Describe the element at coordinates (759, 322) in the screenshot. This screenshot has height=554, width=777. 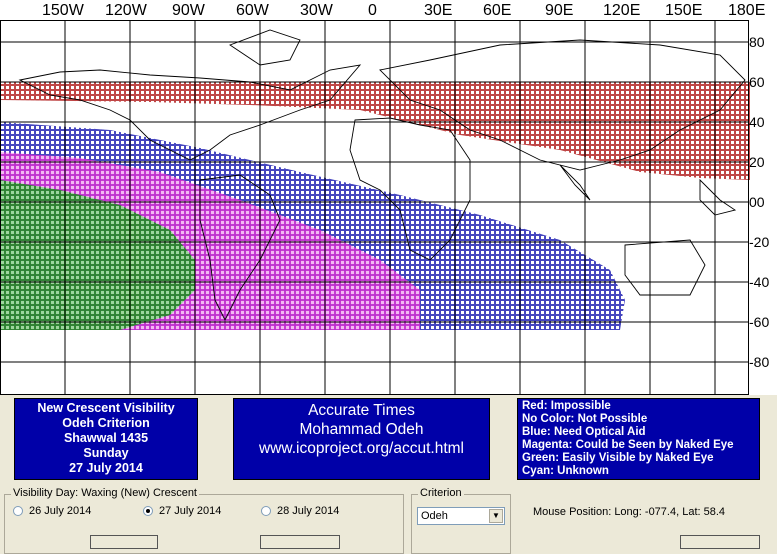
I see `latitude-label: -60` at that location.